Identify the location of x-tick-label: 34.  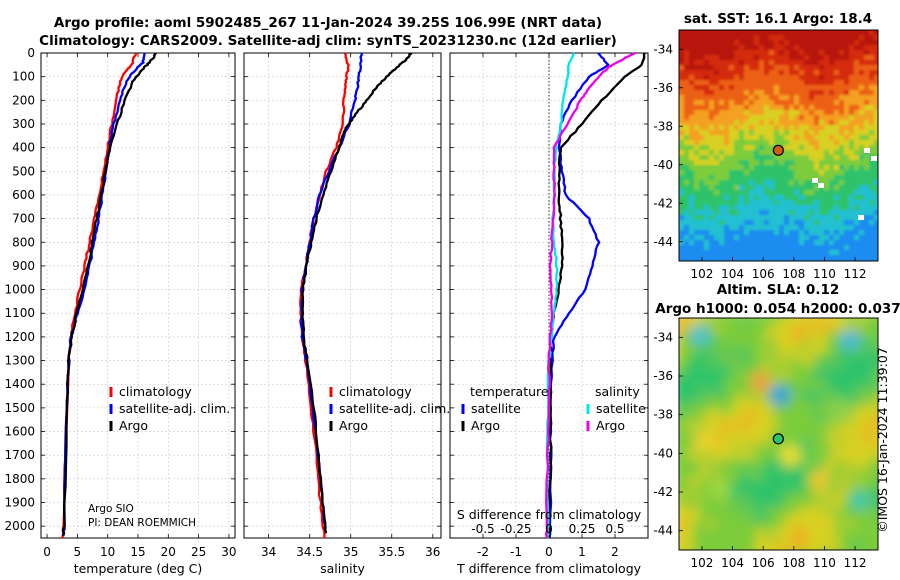
(268, 552).